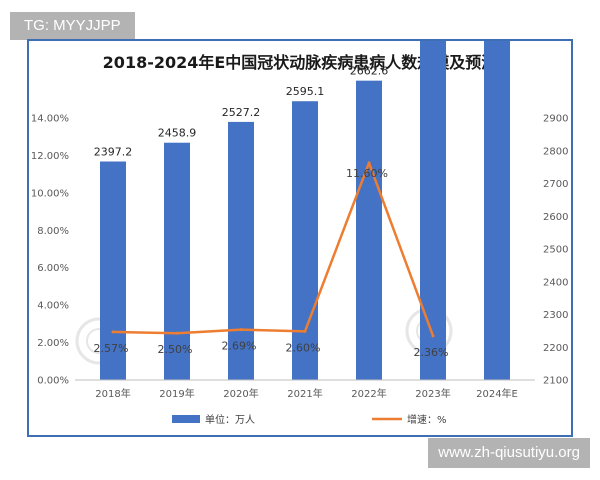  I want to click on bar-value-label: 2662.6, so click(369, 71).